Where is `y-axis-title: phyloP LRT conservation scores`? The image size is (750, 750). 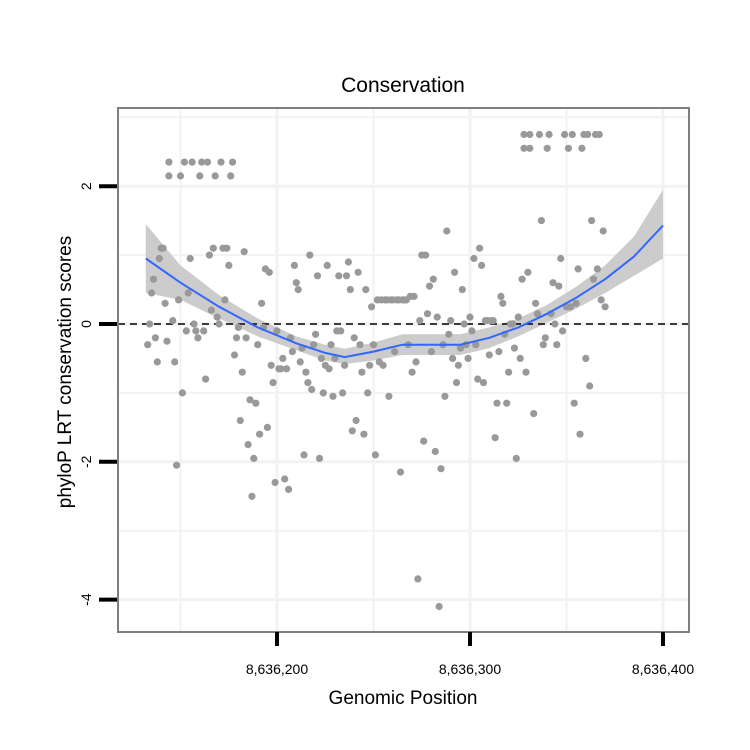 y-axis-title: phyloP LRT conservation scores is located at coordinates (65, 372).